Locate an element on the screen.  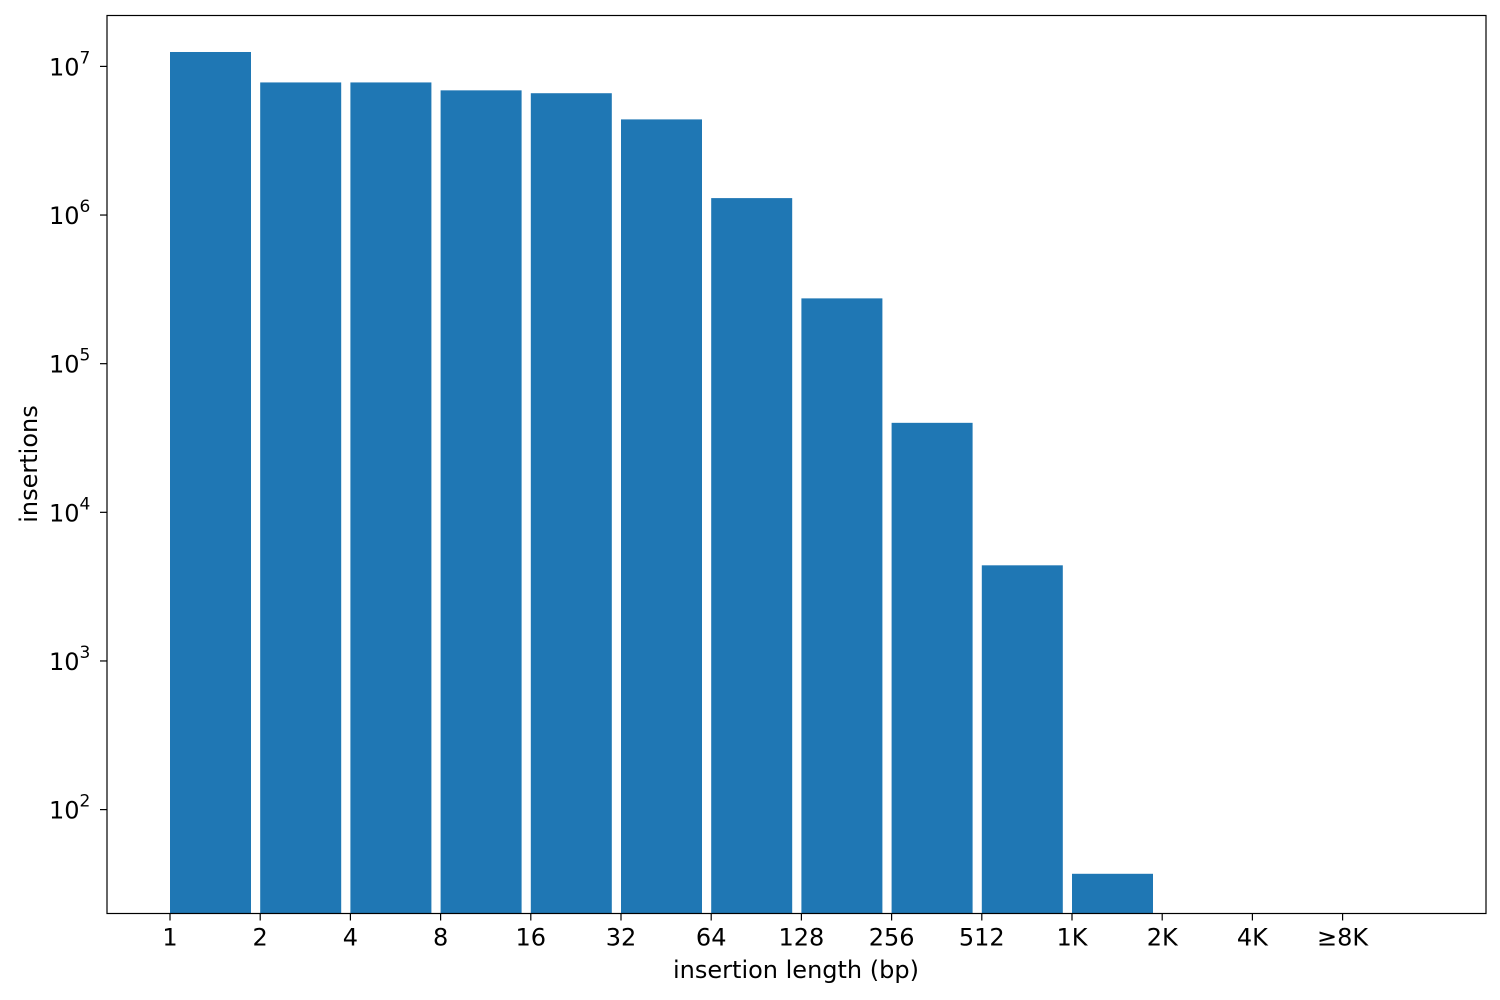
x-axis-ticks: 1 2 4 8 16 32 64 128 256 512 1K 2K 4K ≥8K is located at coordinates (765, 932).